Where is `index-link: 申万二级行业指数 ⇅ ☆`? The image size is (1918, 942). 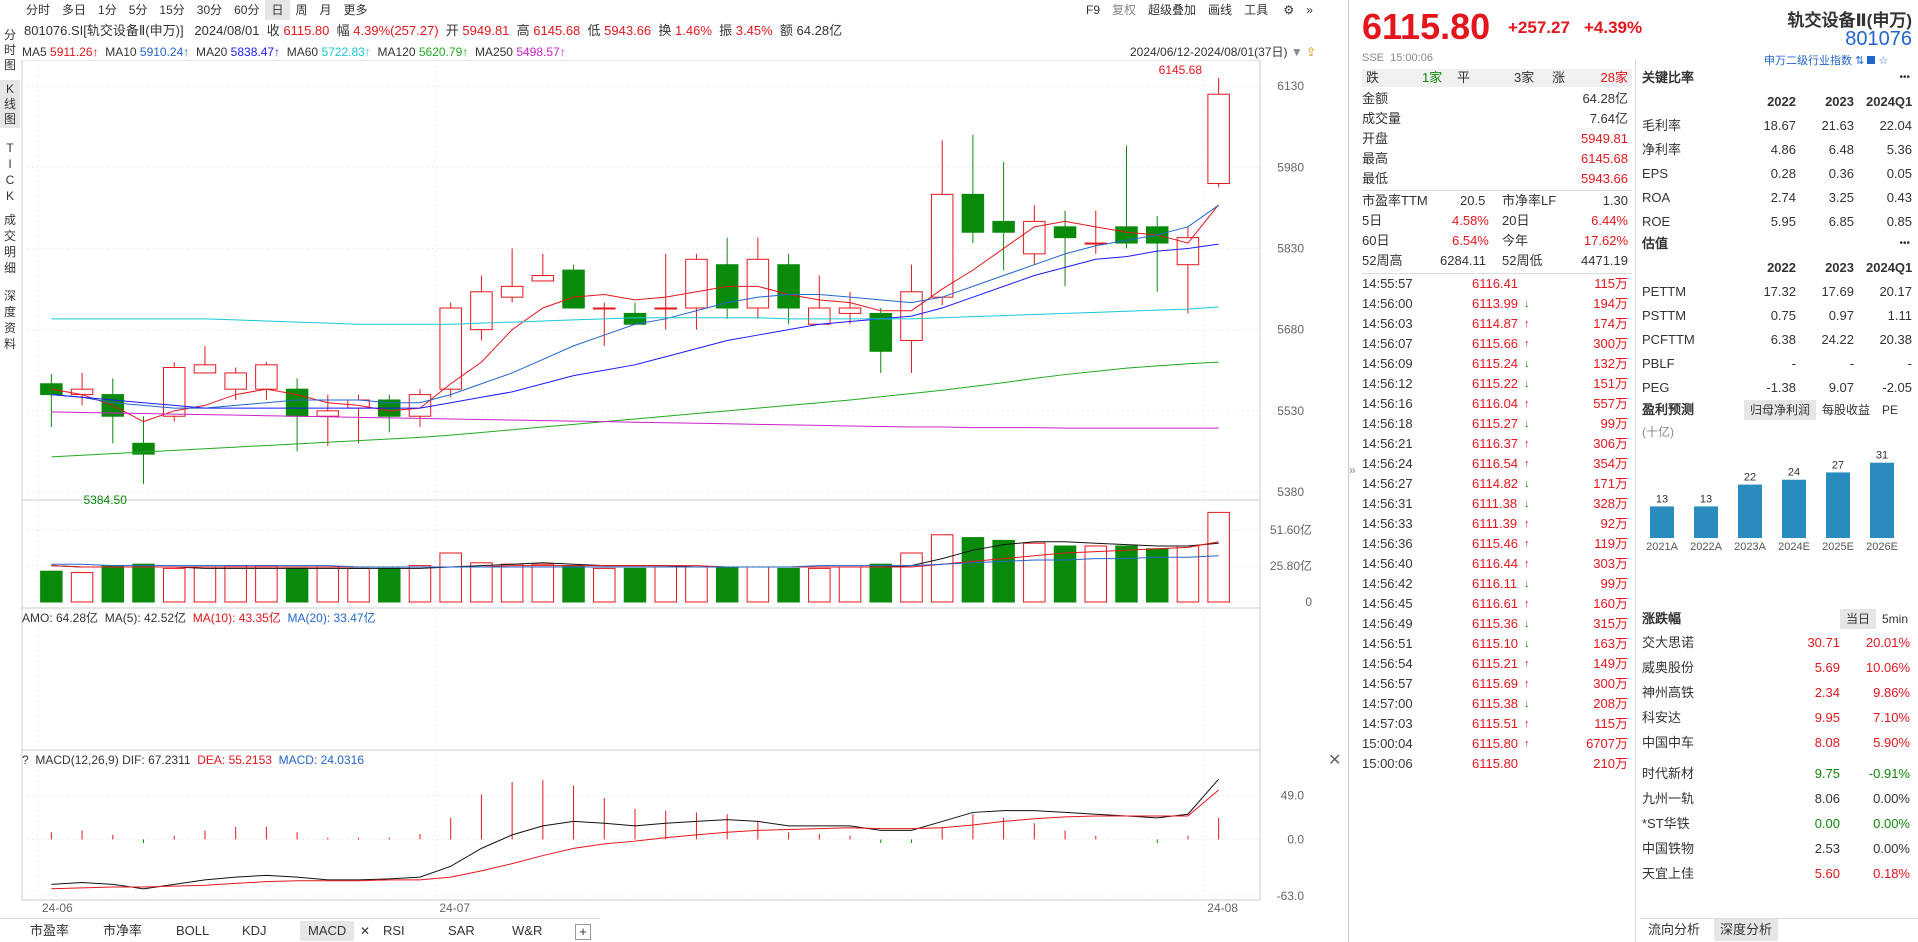
index-link: 申万二级行业指数 ⇅ ☆ is located at coordinates (1826, 60).